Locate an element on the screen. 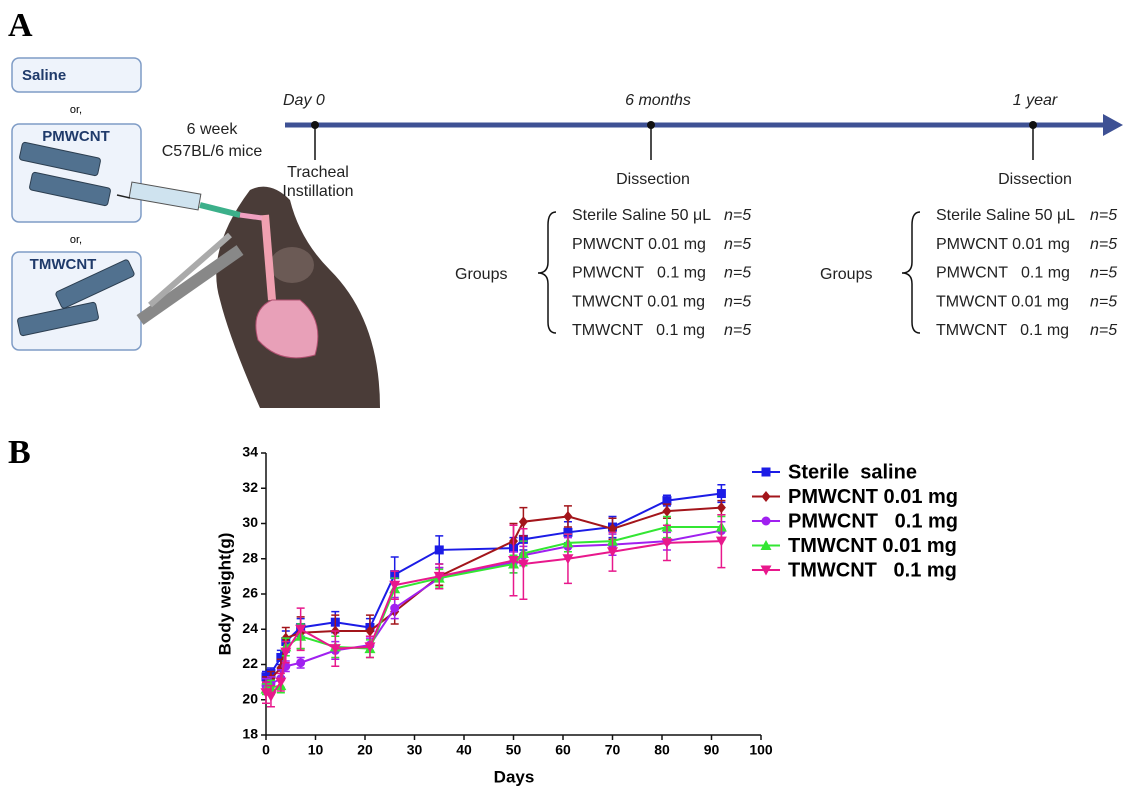 This screenshot has height=789, width=1126. brace is located at coordinates (547, 272).